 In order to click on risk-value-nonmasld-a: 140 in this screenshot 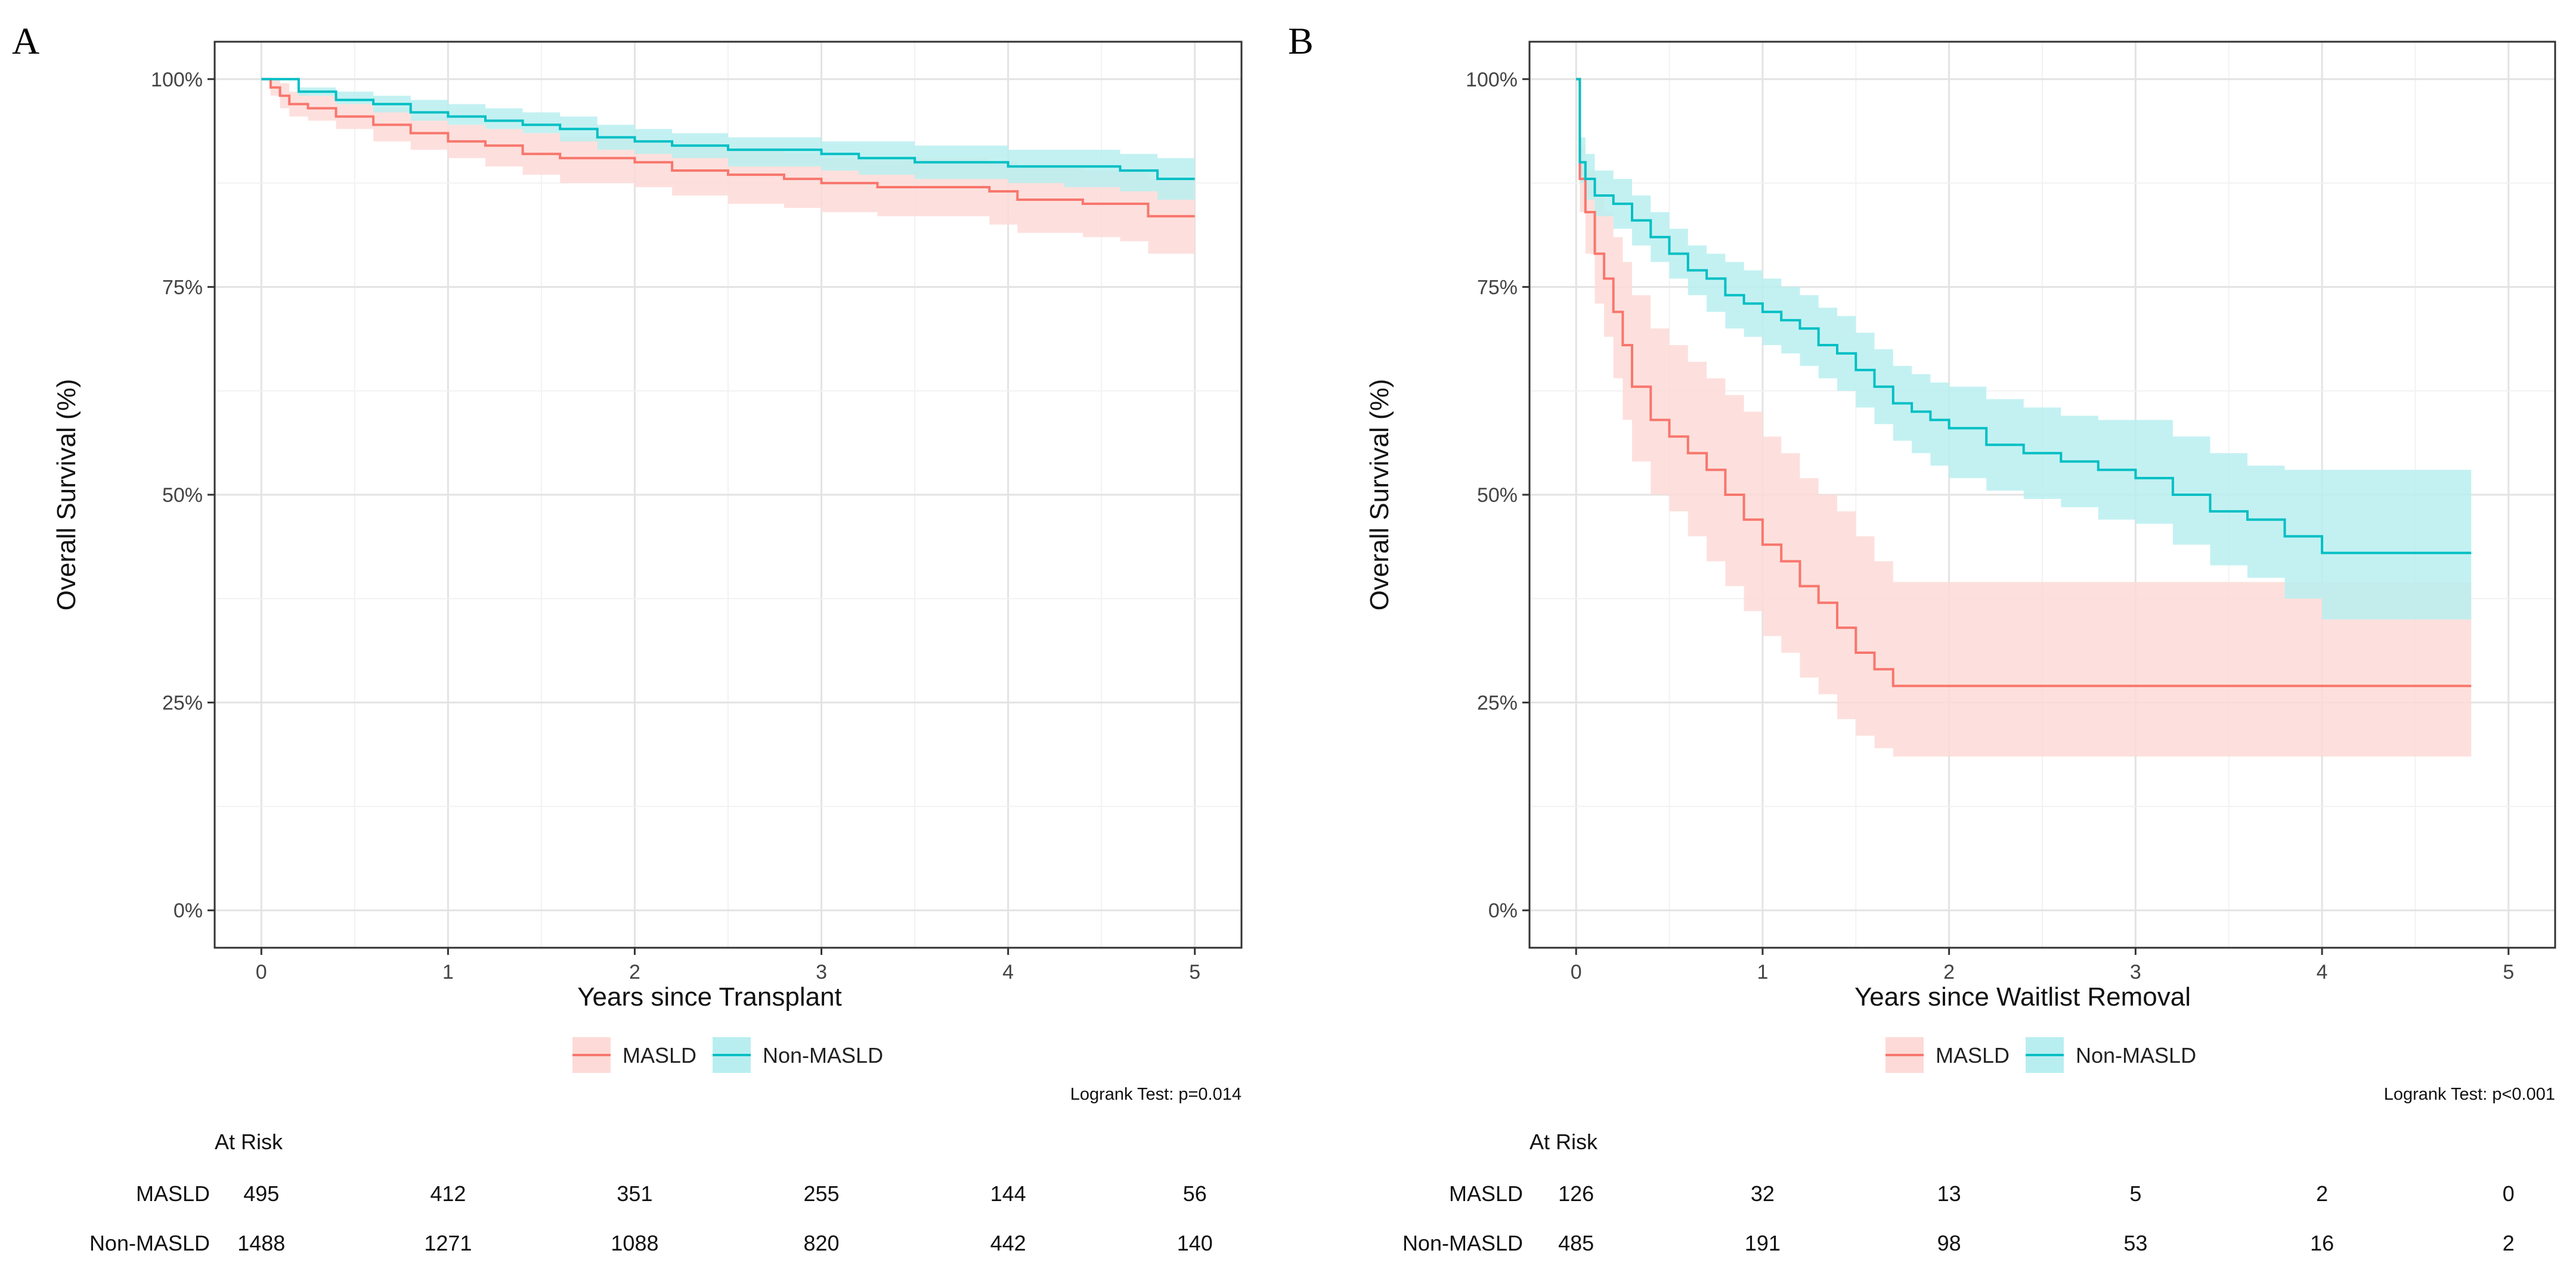, I will do `click(1195, 1243)`.